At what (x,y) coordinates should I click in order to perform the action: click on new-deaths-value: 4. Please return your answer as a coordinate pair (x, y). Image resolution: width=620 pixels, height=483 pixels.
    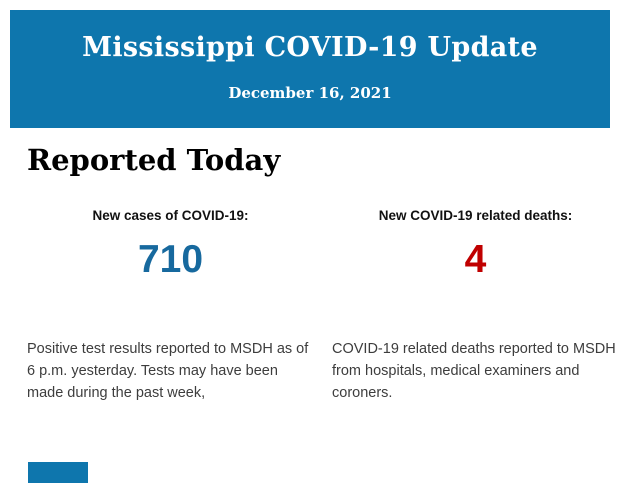
    Looking at the image, I should click on (475, 259).